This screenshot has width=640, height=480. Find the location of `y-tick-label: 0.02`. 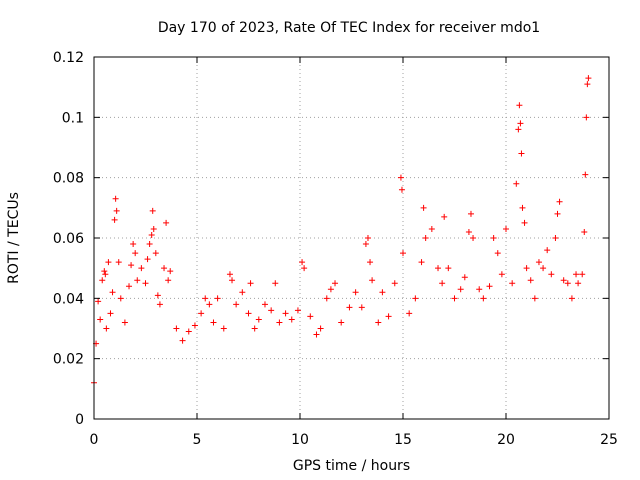

y-tick-label: 0.02 is located at coordinates (68, 360).